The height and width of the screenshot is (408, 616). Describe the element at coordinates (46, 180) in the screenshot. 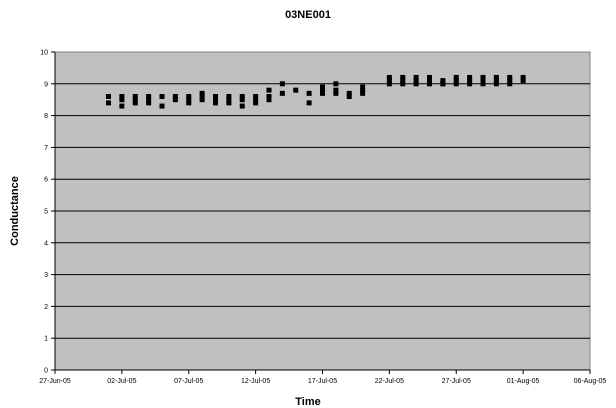

I see `y-tick-label: 6` at that location.